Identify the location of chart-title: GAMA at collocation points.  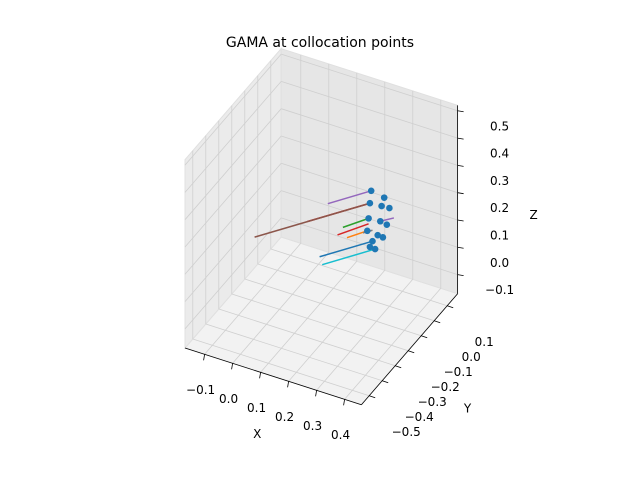
(320, 43).